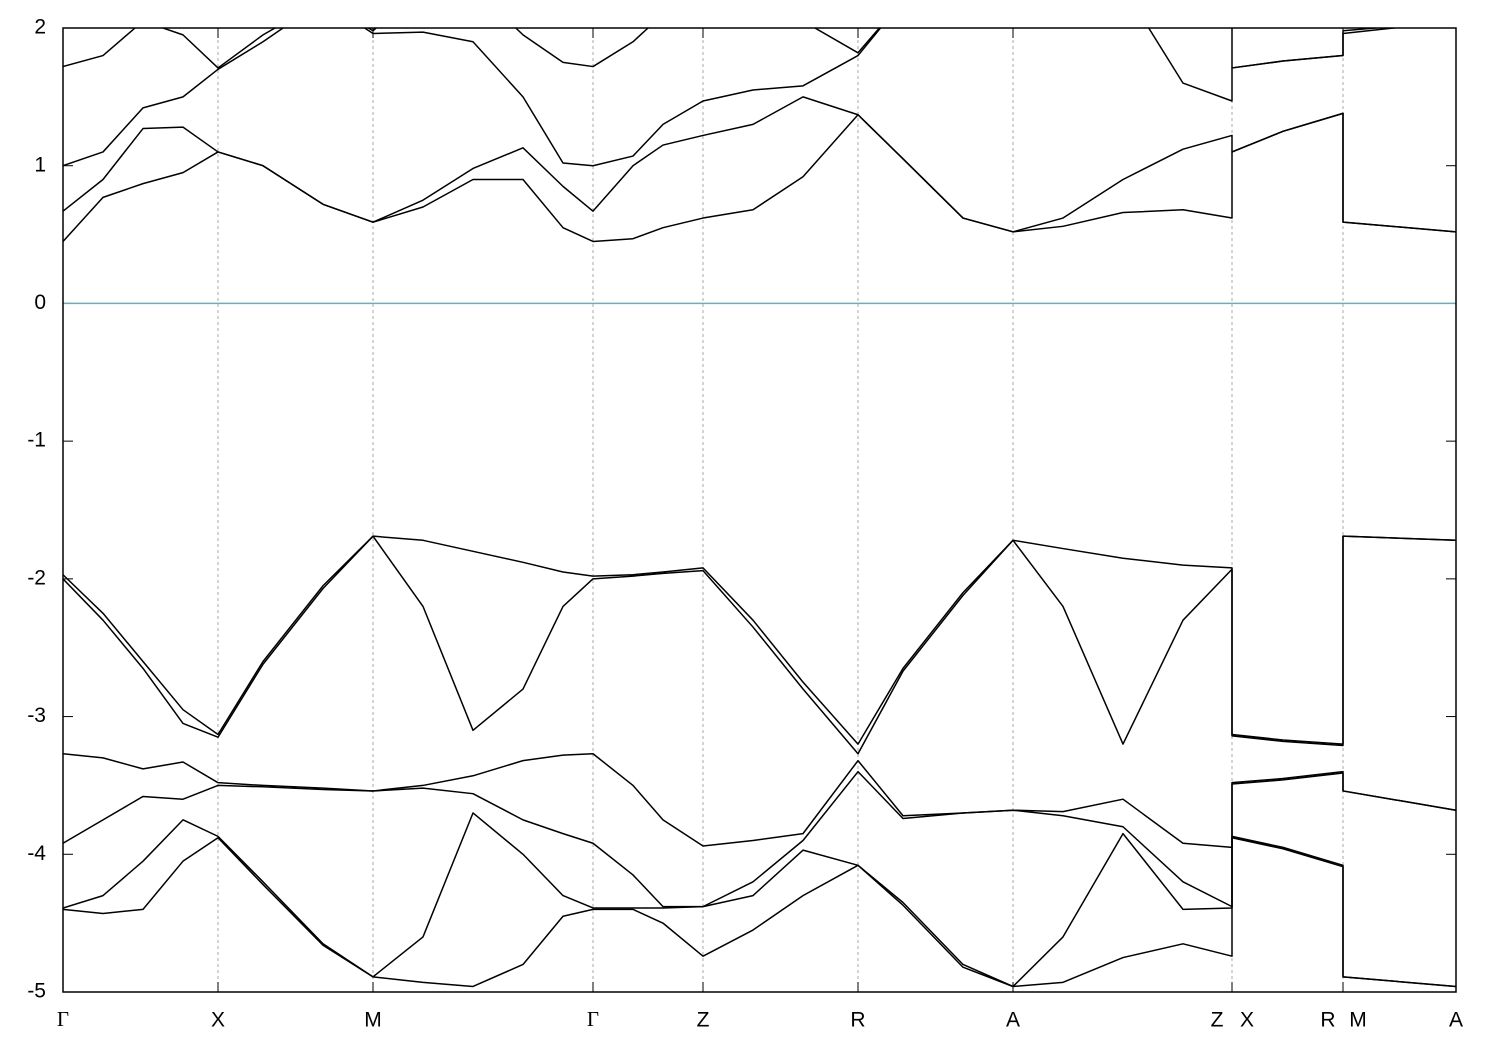 This screenshot has width=1500, height=1050. Describe the element at coordinates (40, 302) in the screenshot. I see `y-tick-label: 0` at that location.